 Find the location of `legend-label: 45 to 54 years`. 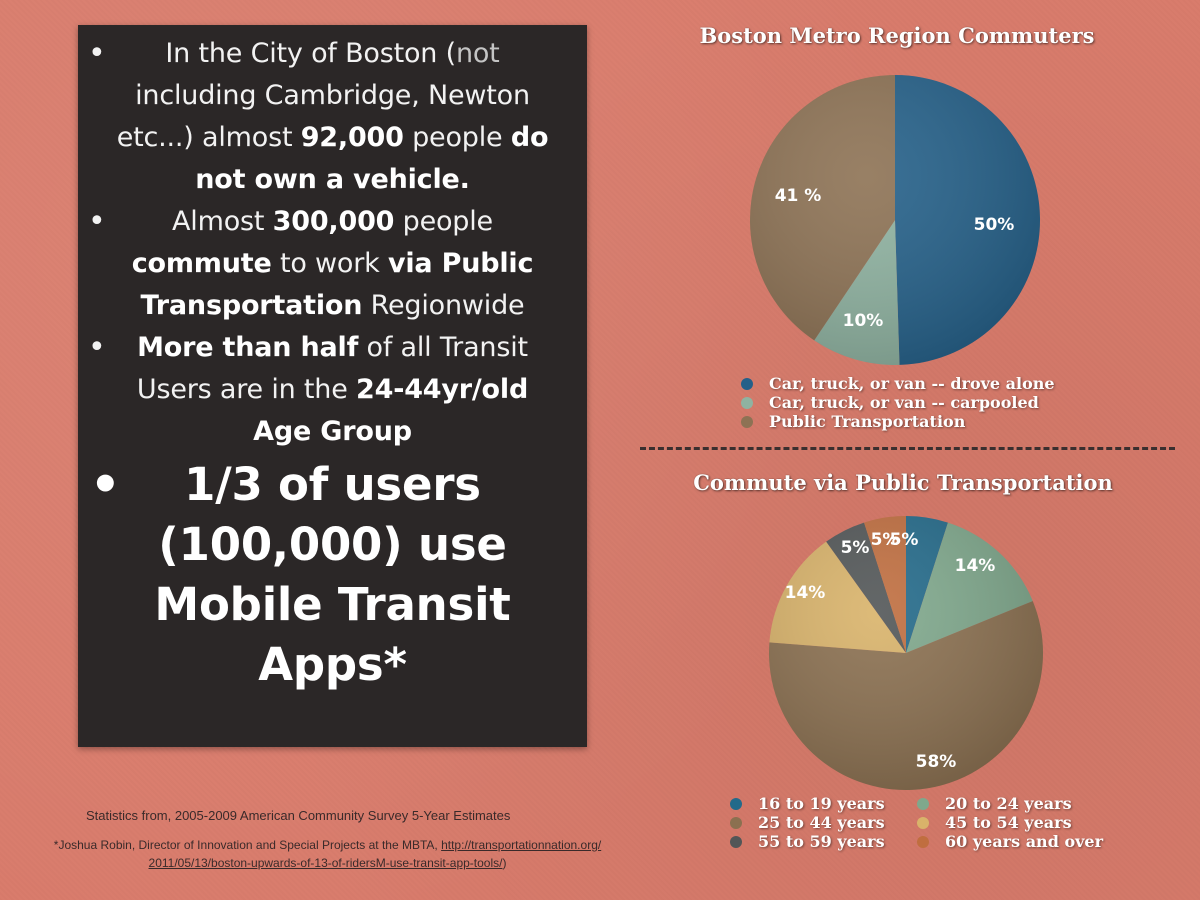

legend-label: 45 to 54 years is located at coordinates (1008, 822).